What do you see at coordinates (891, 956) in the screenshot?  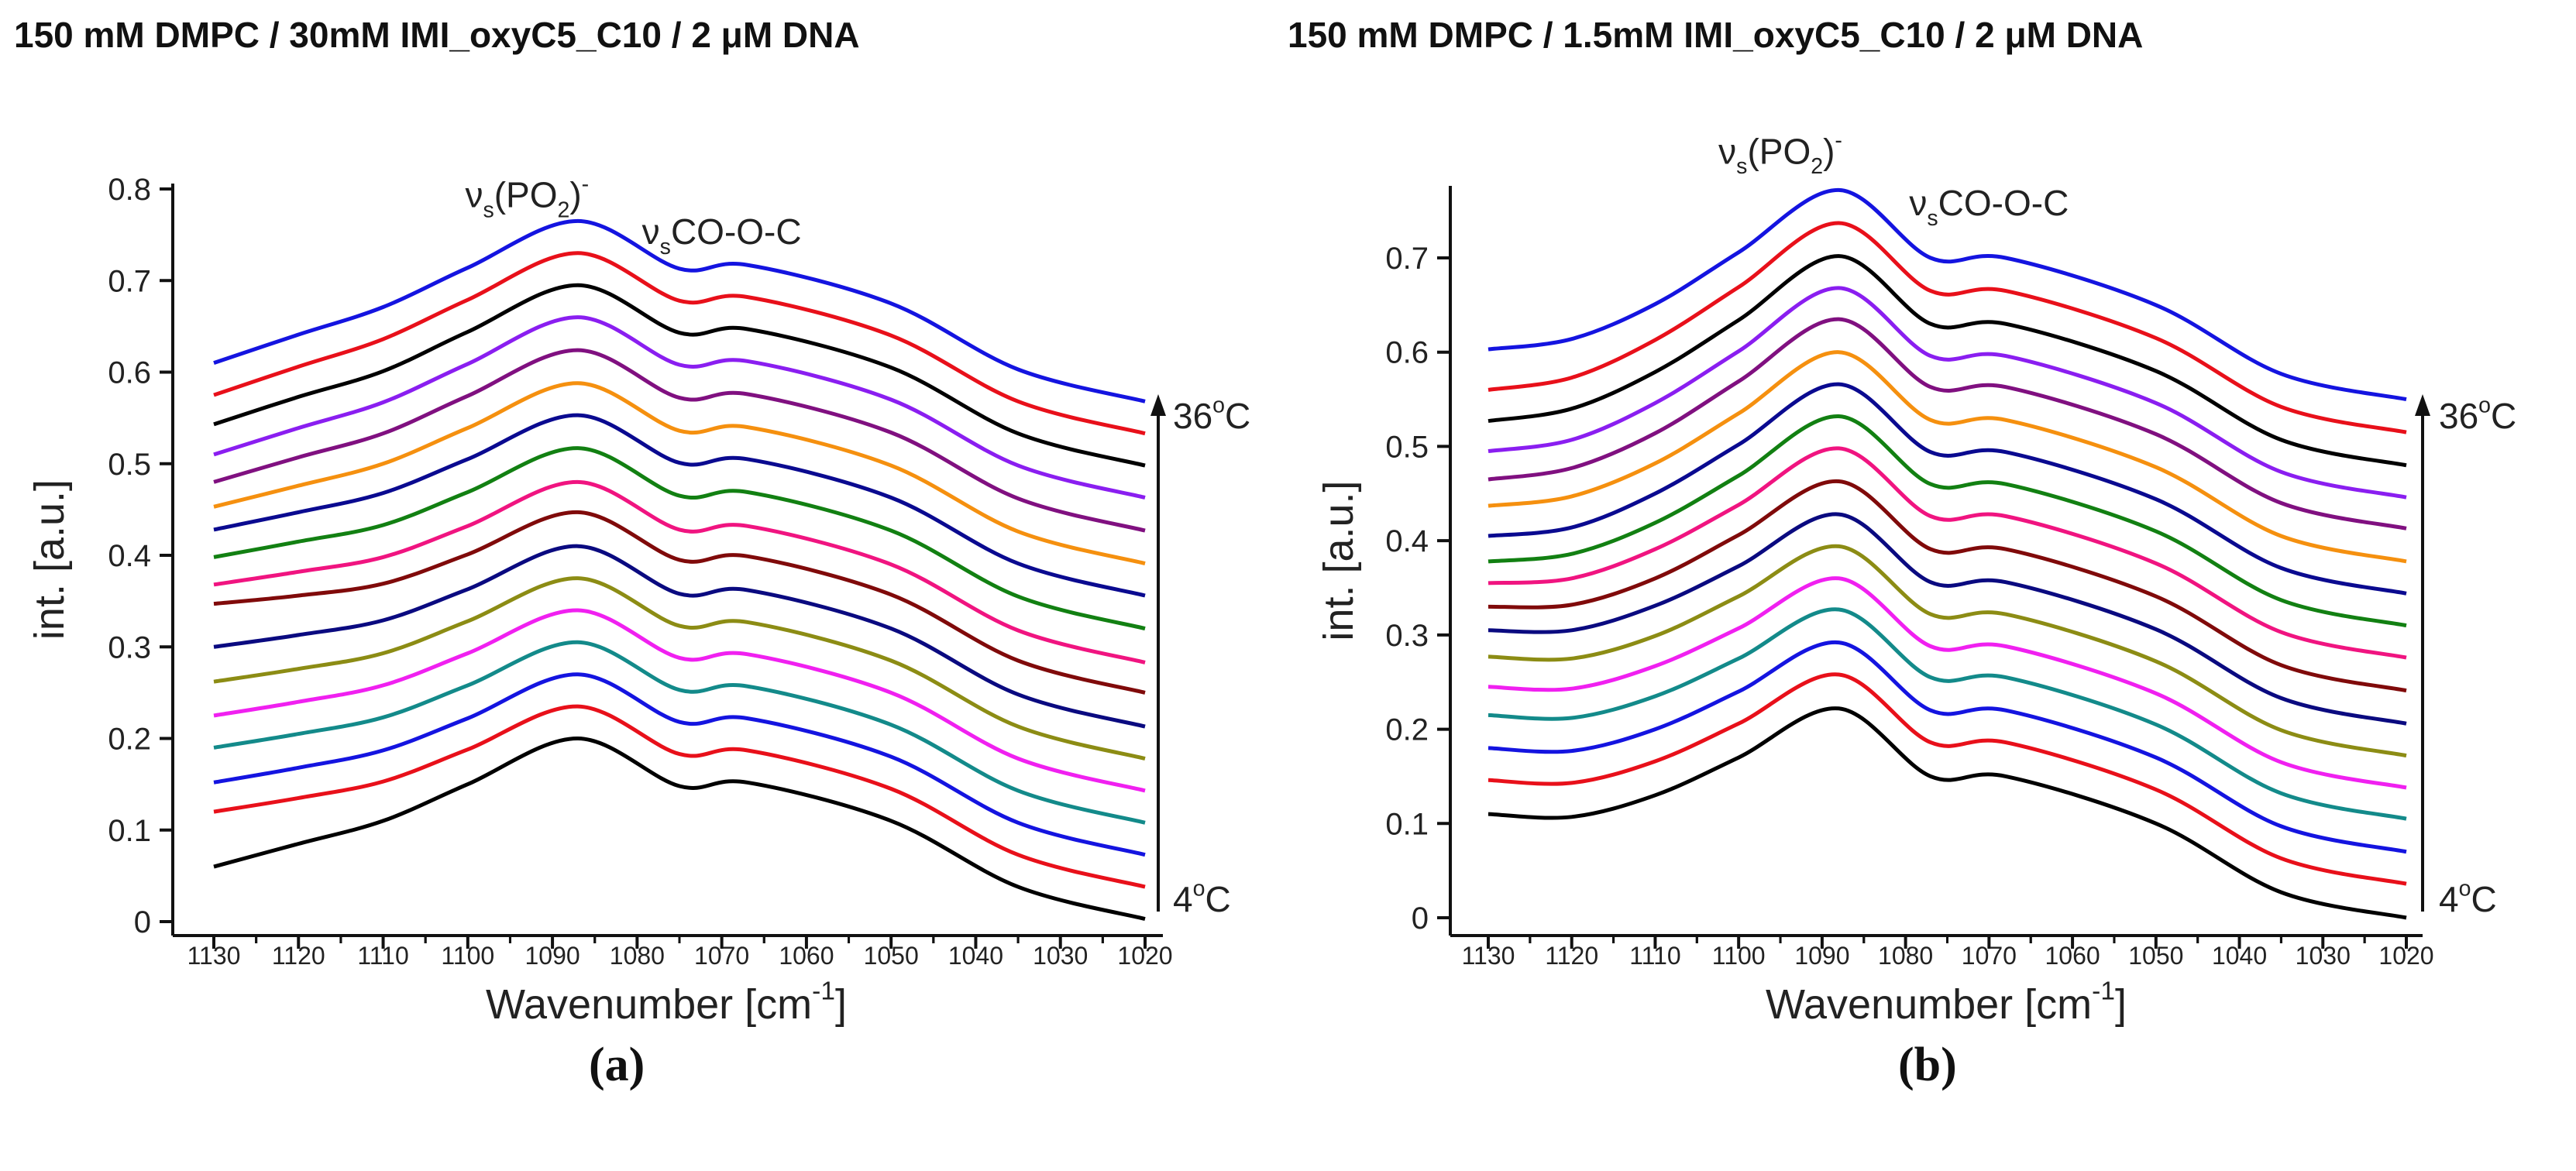 I see `panel-a-x-tick-label: 1050` at bounding box center [891, 956].